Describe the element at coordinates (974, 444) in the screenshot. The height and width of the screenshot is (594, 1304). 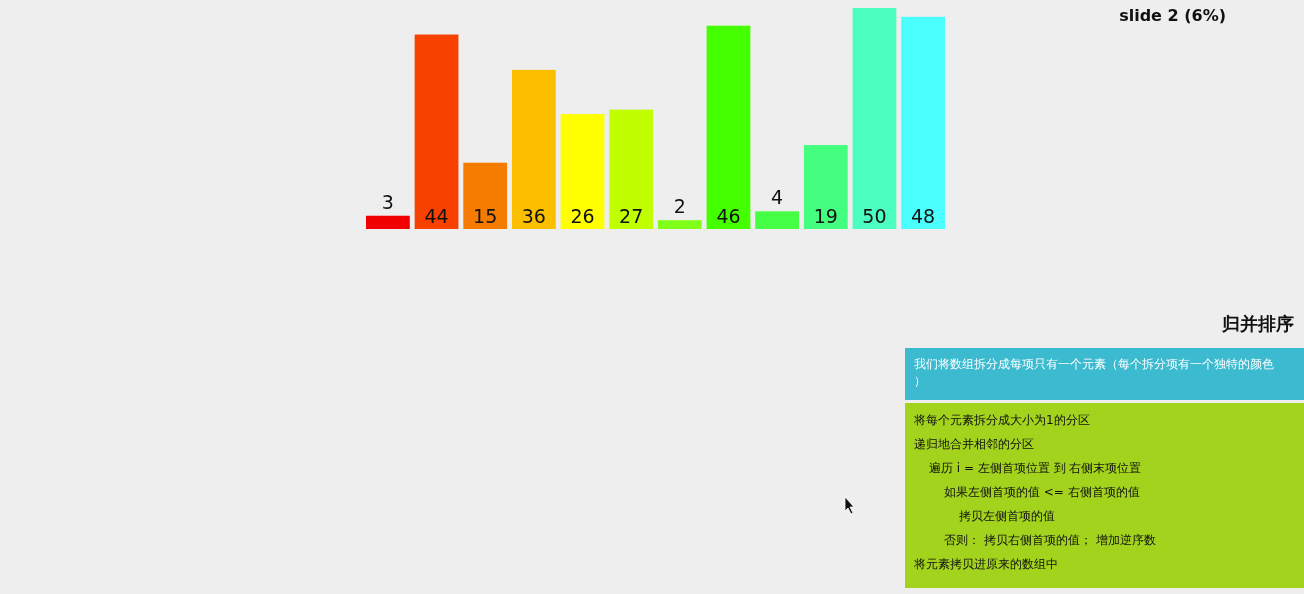
I see `text: 递归地合并相邻的分区` at that location.